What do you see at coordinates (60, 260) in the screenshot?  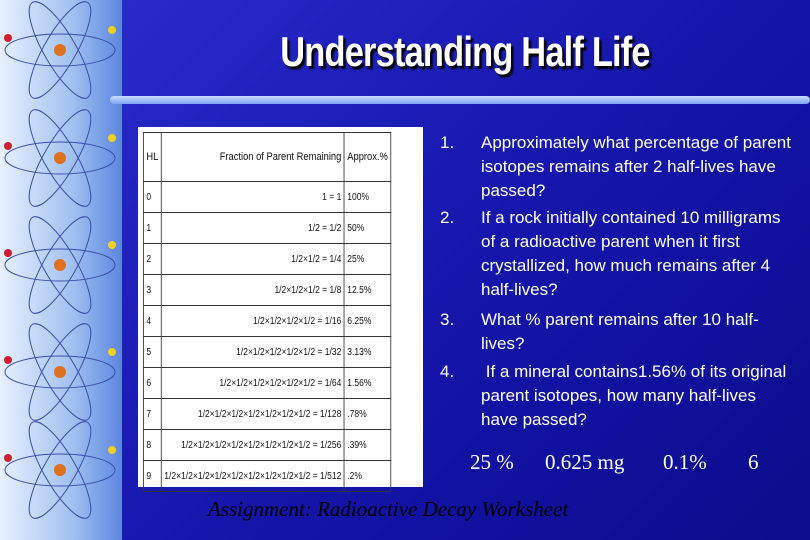 I see `atom-decor` at bounding box center [60, 260].